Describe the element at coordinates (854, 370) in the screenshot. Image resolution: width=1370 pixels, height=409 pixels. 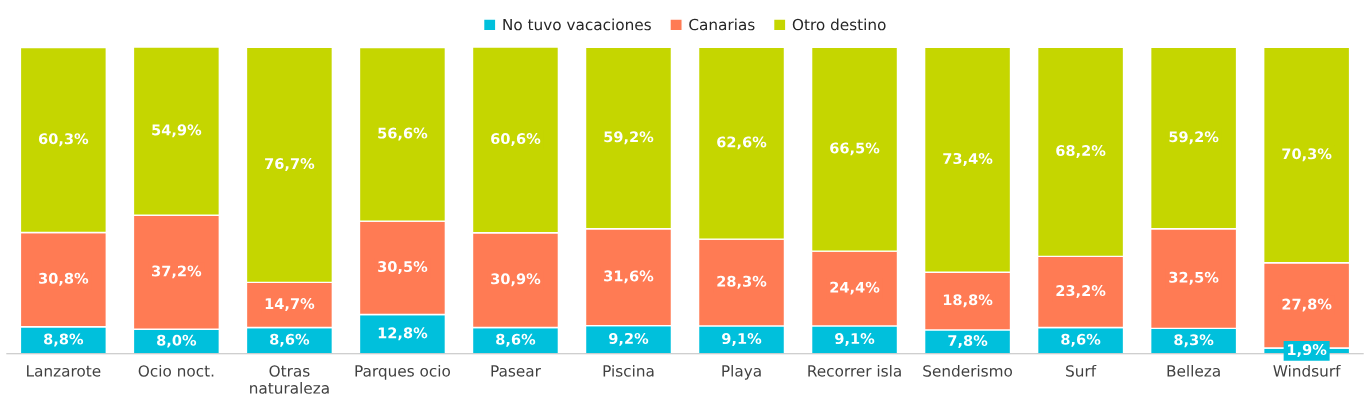
I see `x-tick-label: Recorrer isla` at that location.